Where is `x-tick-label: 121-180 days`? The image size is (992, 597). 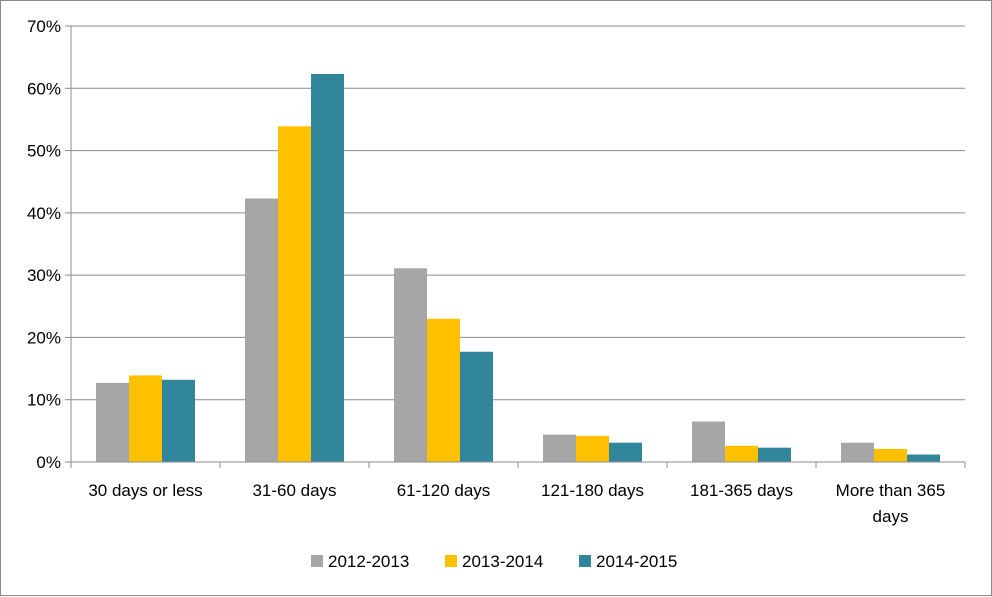
x-tick-label: 121-180 days is located at coordinates (592, 490).